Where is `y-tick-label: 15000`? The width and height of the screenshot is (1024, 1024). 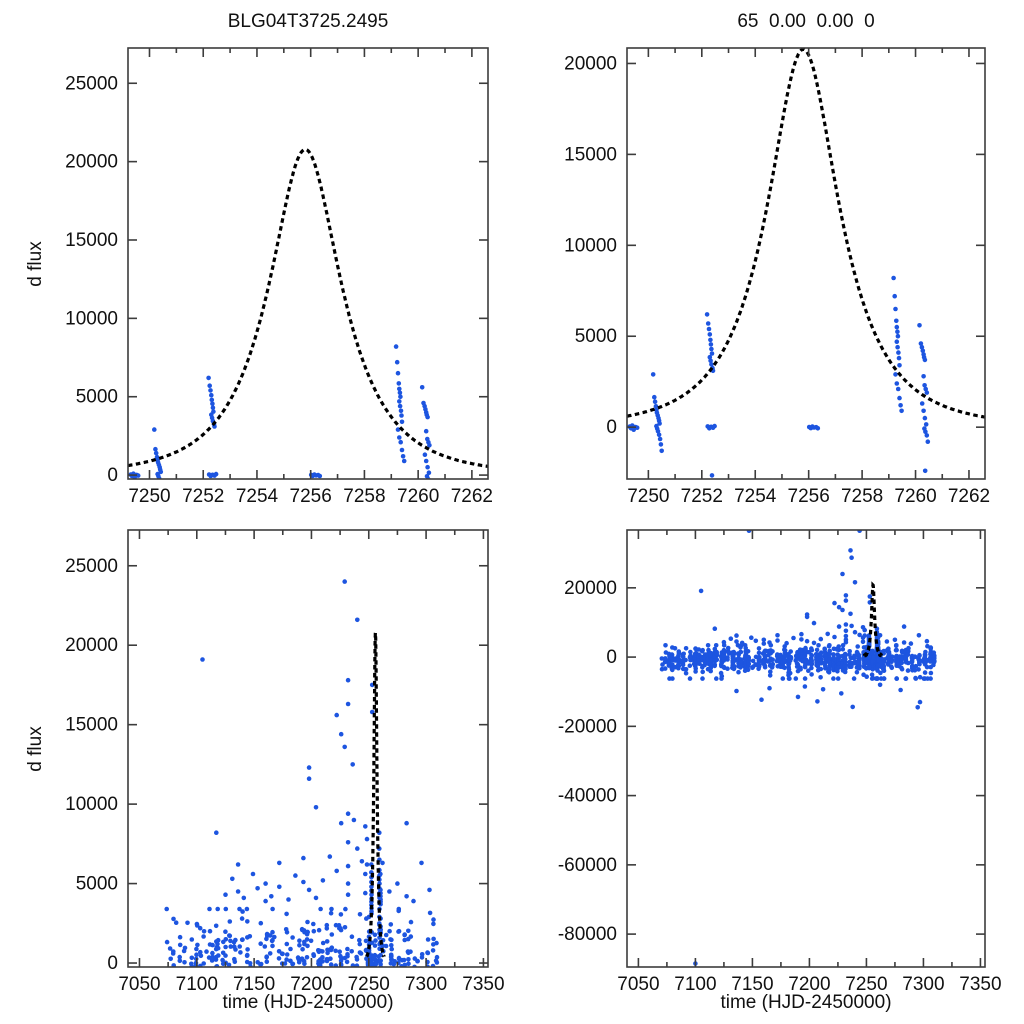
y-tick-label: 15000 is located at coordinates (91, 240).